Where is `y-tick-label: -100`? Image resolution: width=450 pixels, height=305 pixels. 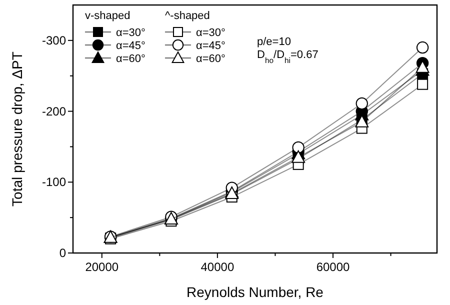 y-tick-label: -100 is located at coordinates (54, 182).